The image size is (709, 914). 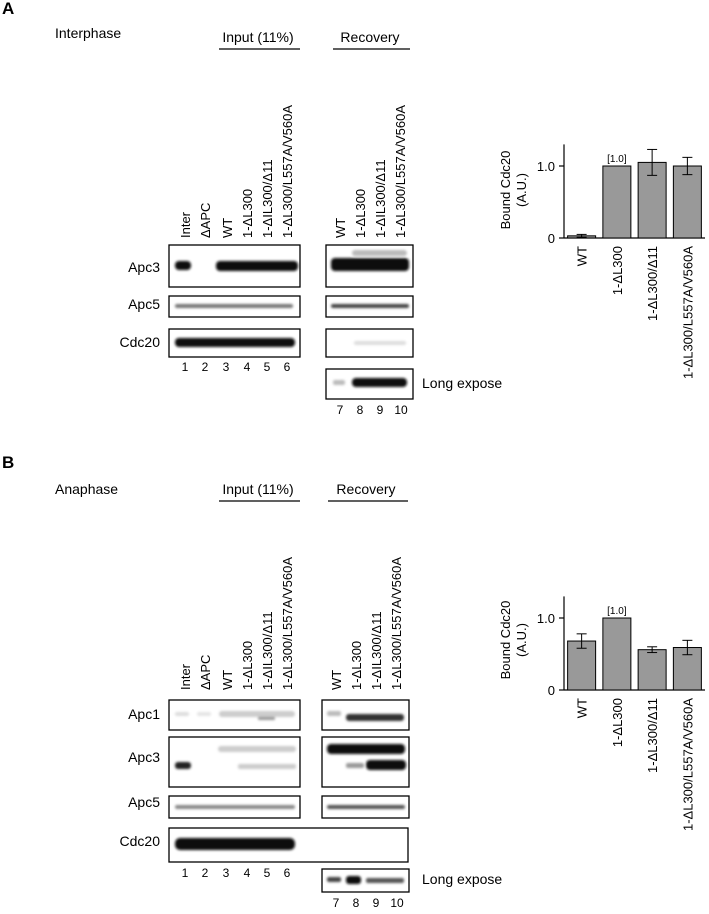 What do you see at coordinates (376, 903) in the screenshot?
I see `lane-number: 9` at bounding box center [376, 903].